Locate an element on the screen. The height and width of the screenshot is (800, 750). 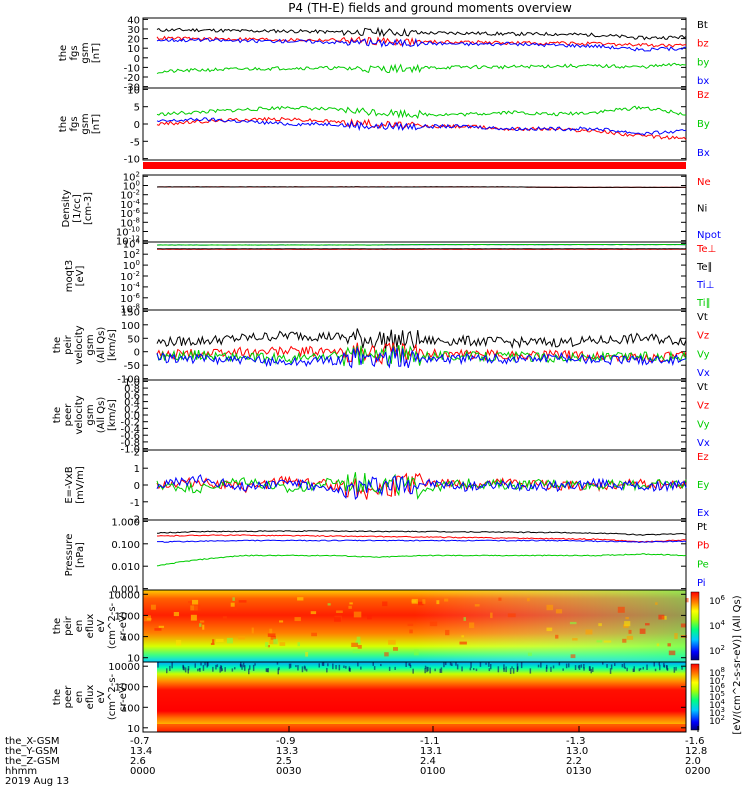
y-tick-label: -0.4 is located at coordinates (130, 429).